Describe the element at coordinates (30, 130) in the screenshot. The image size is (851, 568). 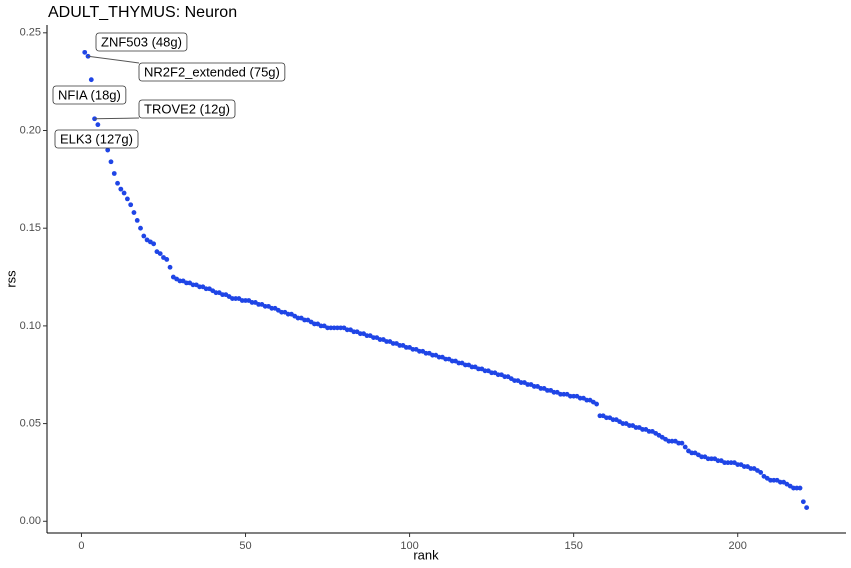
I see `y-tick-label: 0.20` at that location.